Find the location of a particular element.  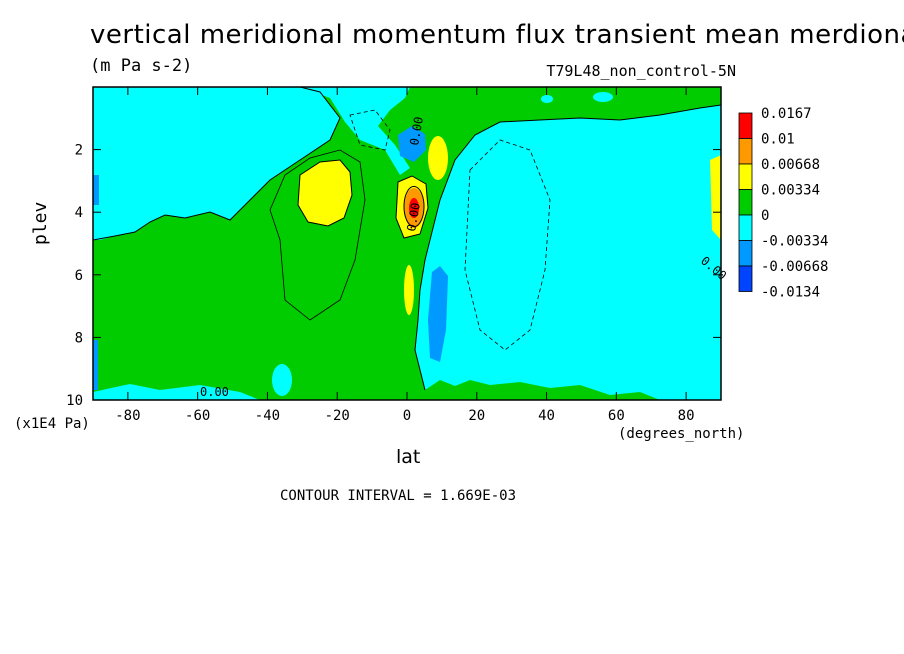

colorbar-label: -0.0134 is located at coordinates (790, 293).